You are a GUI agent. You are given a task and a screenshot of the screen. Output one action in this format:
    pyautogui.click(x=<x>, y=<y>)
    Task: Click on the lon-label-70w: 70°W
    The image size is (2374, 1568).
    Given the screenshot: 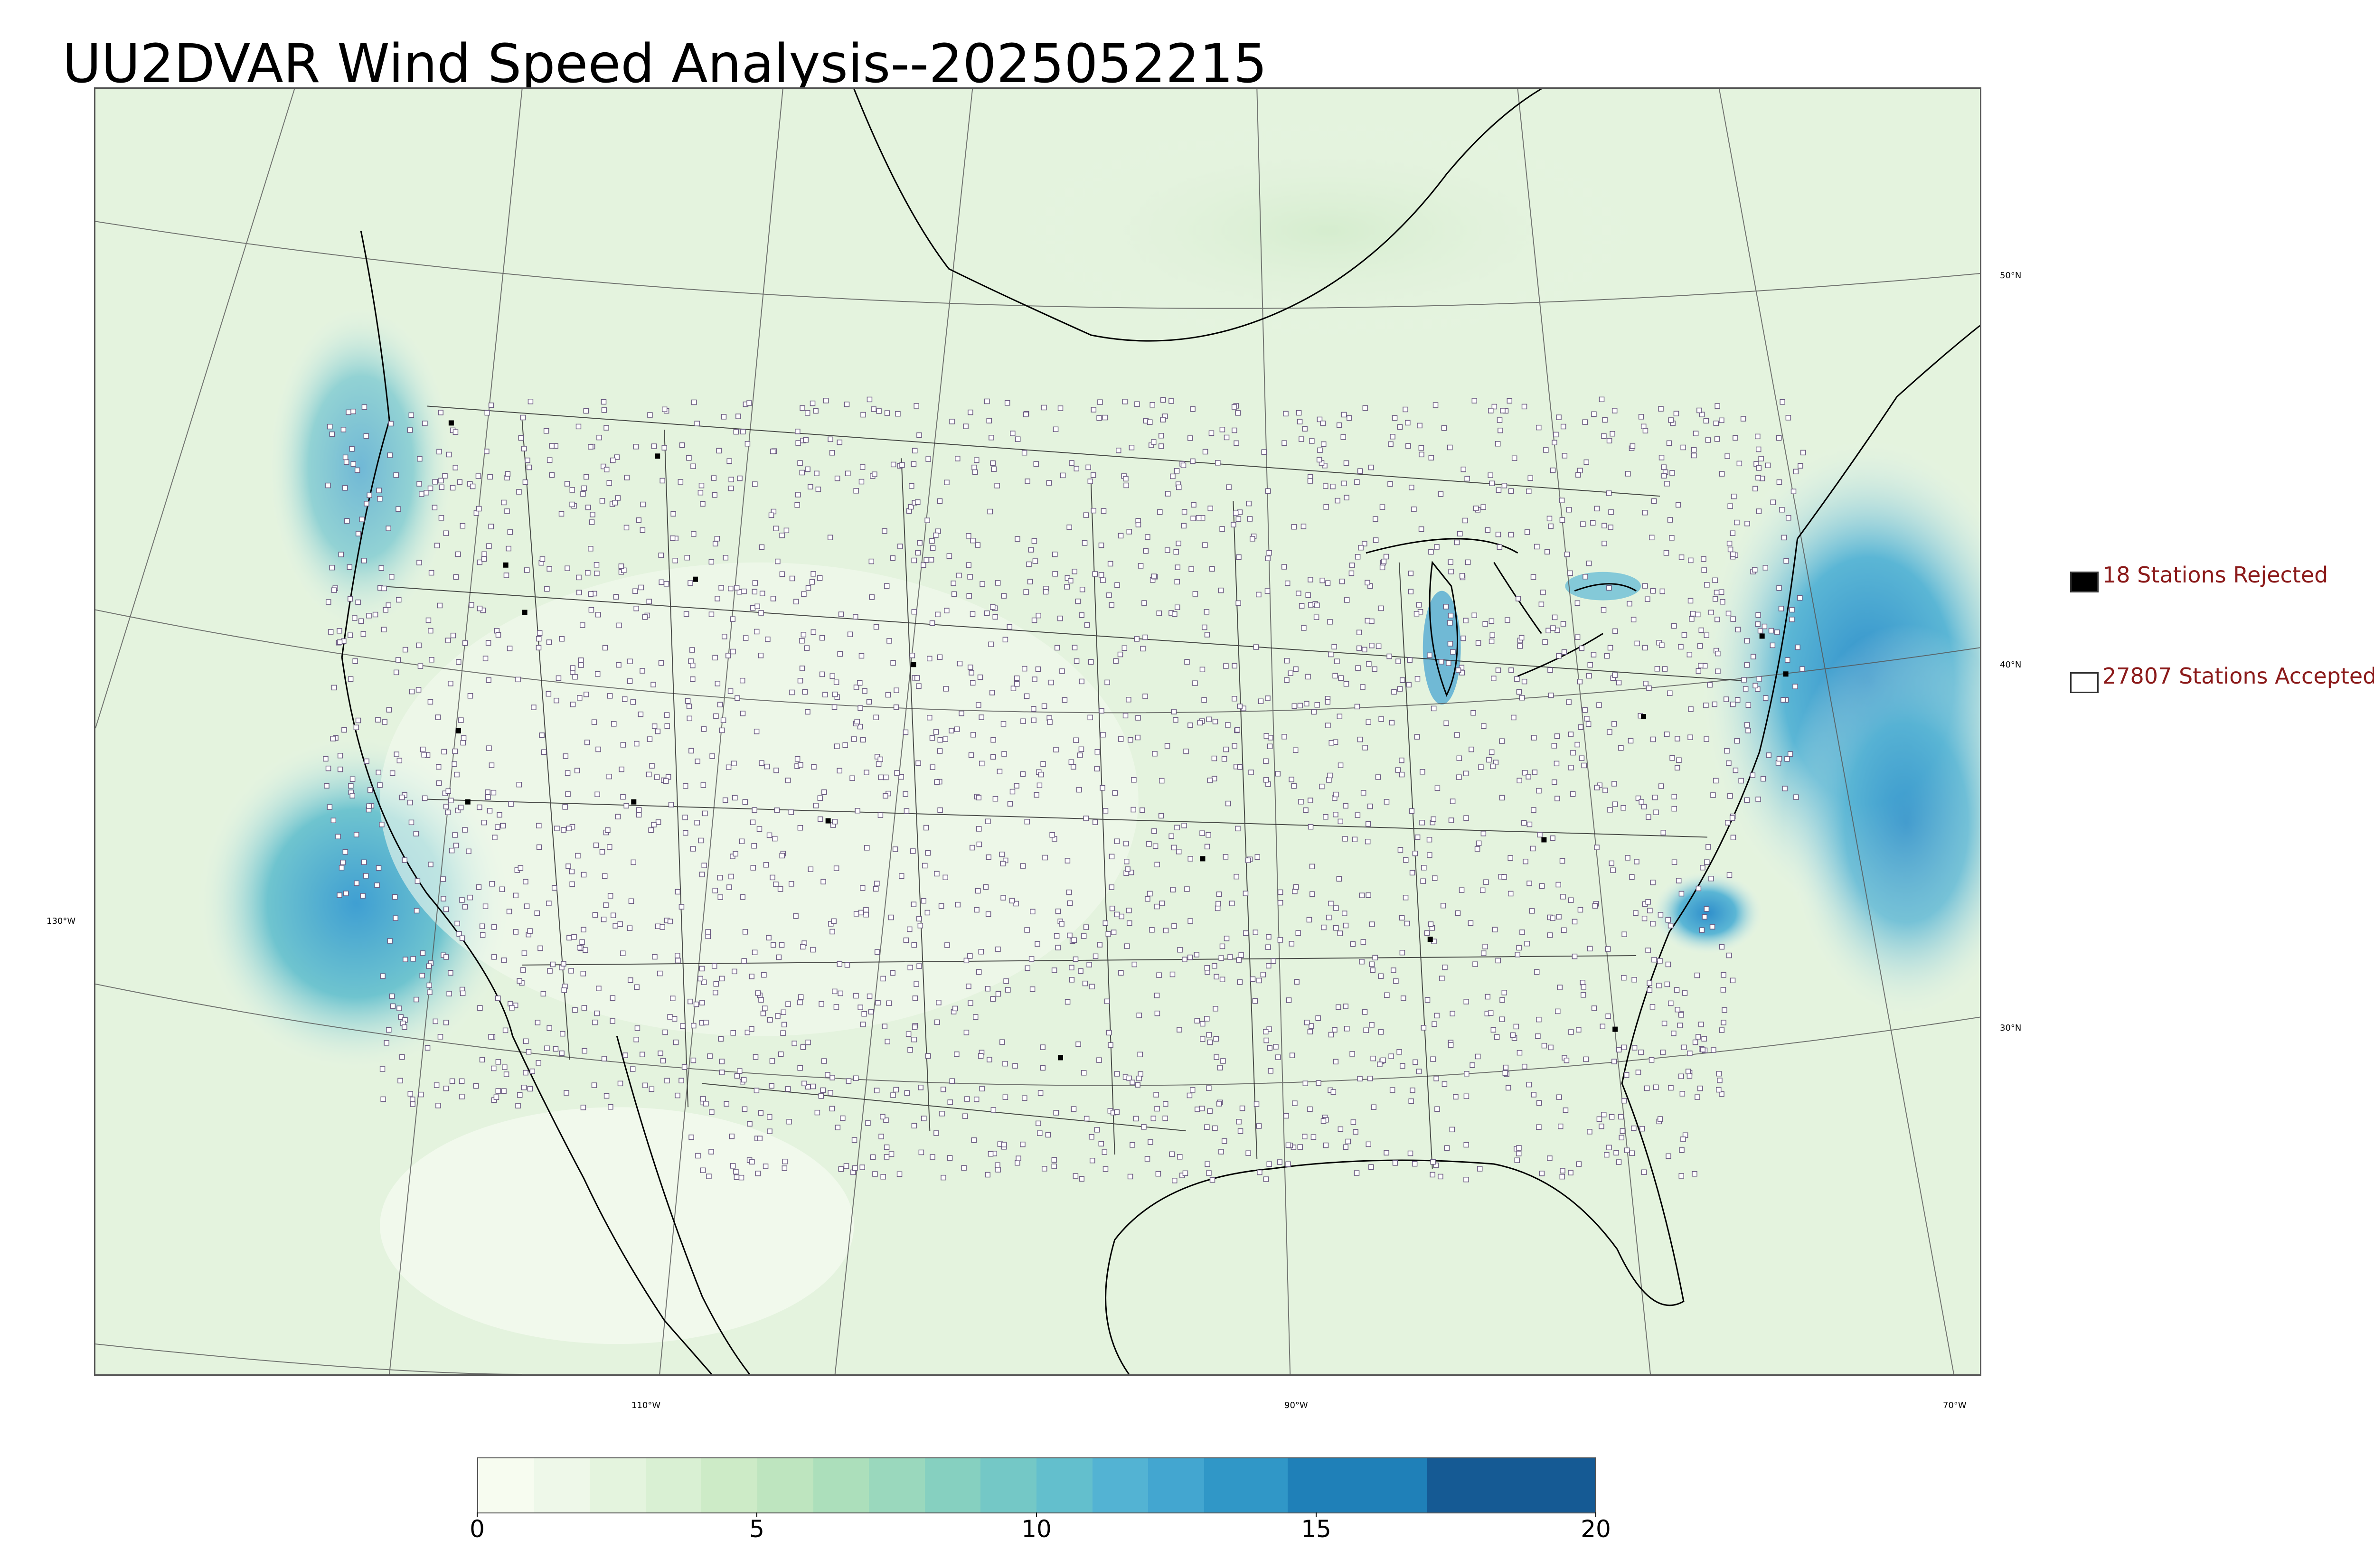 What is the action you would take?
    pyautogui.click(x=1955, y=1405)
    